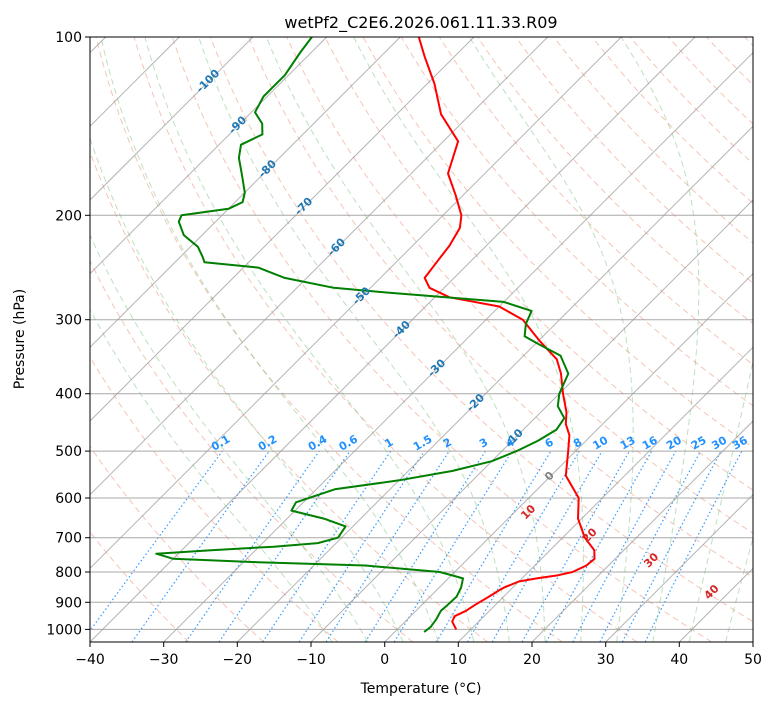 This screenshot has height=708, width=775. I want to click on x-tick-label: −20, so click(238, 660).